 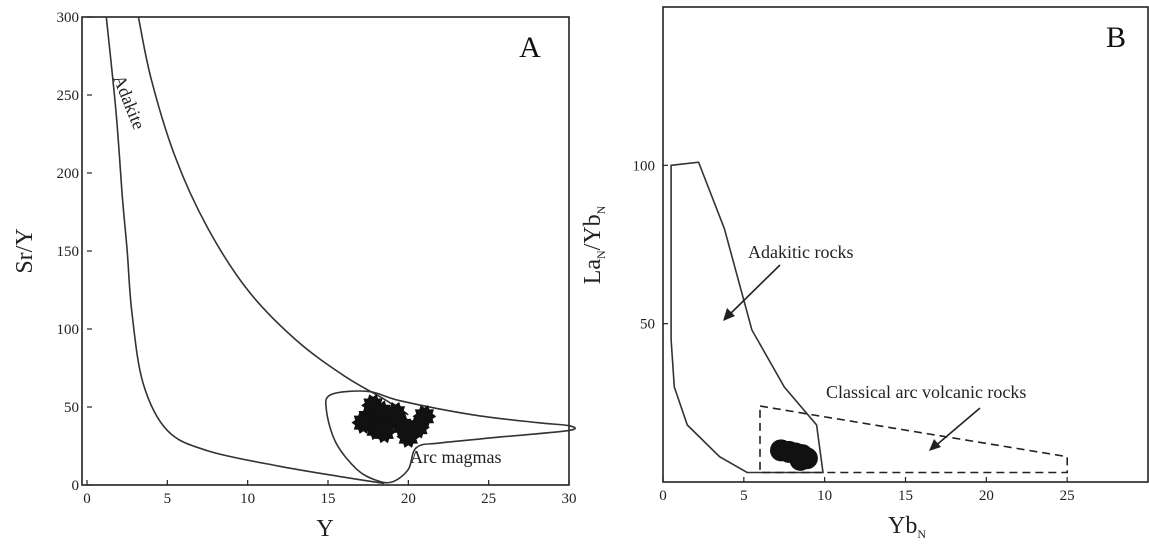 I want to click on classical-arc-field-boundary, so click(x=913, y=439).